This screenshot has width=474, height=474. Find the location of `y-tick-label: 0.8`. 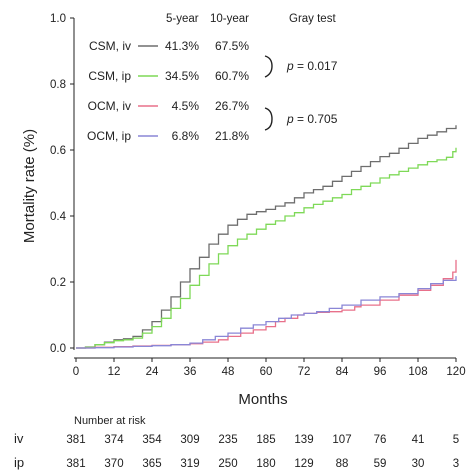

y-tick-label: 0.8 is located at coordinates (58, 85).